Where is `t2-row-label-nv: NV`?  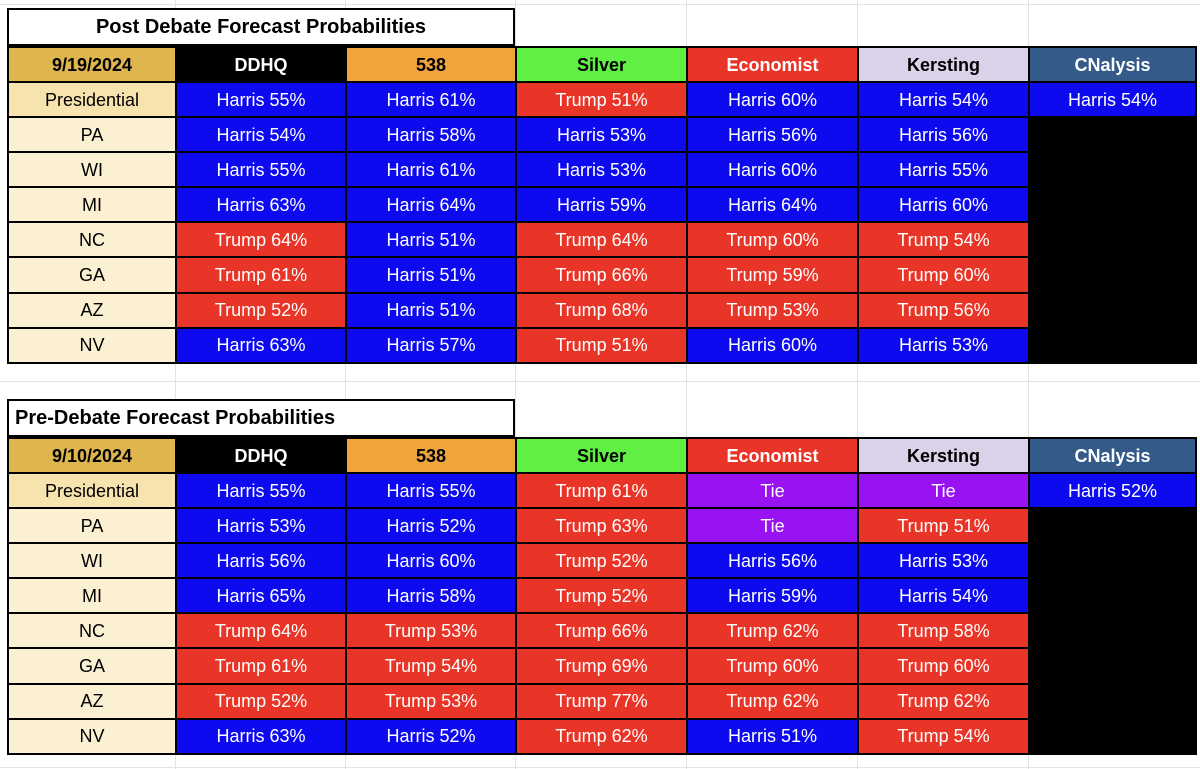
t2-row-label-nv: NV is located at coordinates (92, 736).